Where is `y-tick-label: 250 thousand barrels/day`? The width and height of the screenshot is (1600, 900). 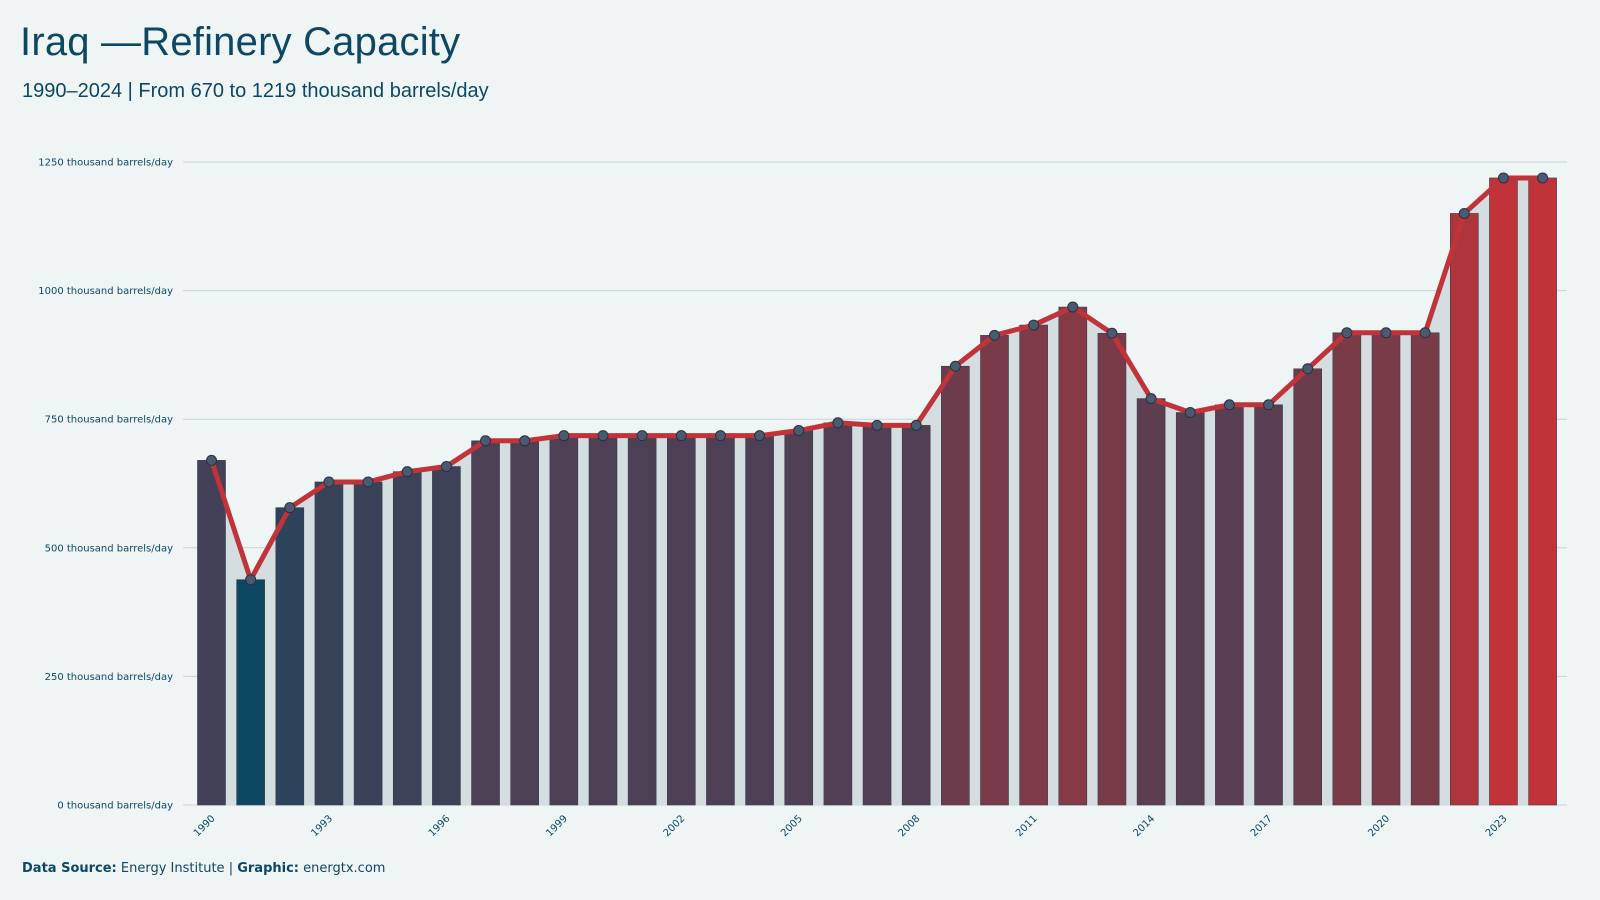
y-tick-label: 250 thousand barrels/day is located at coordinates (109, 677).